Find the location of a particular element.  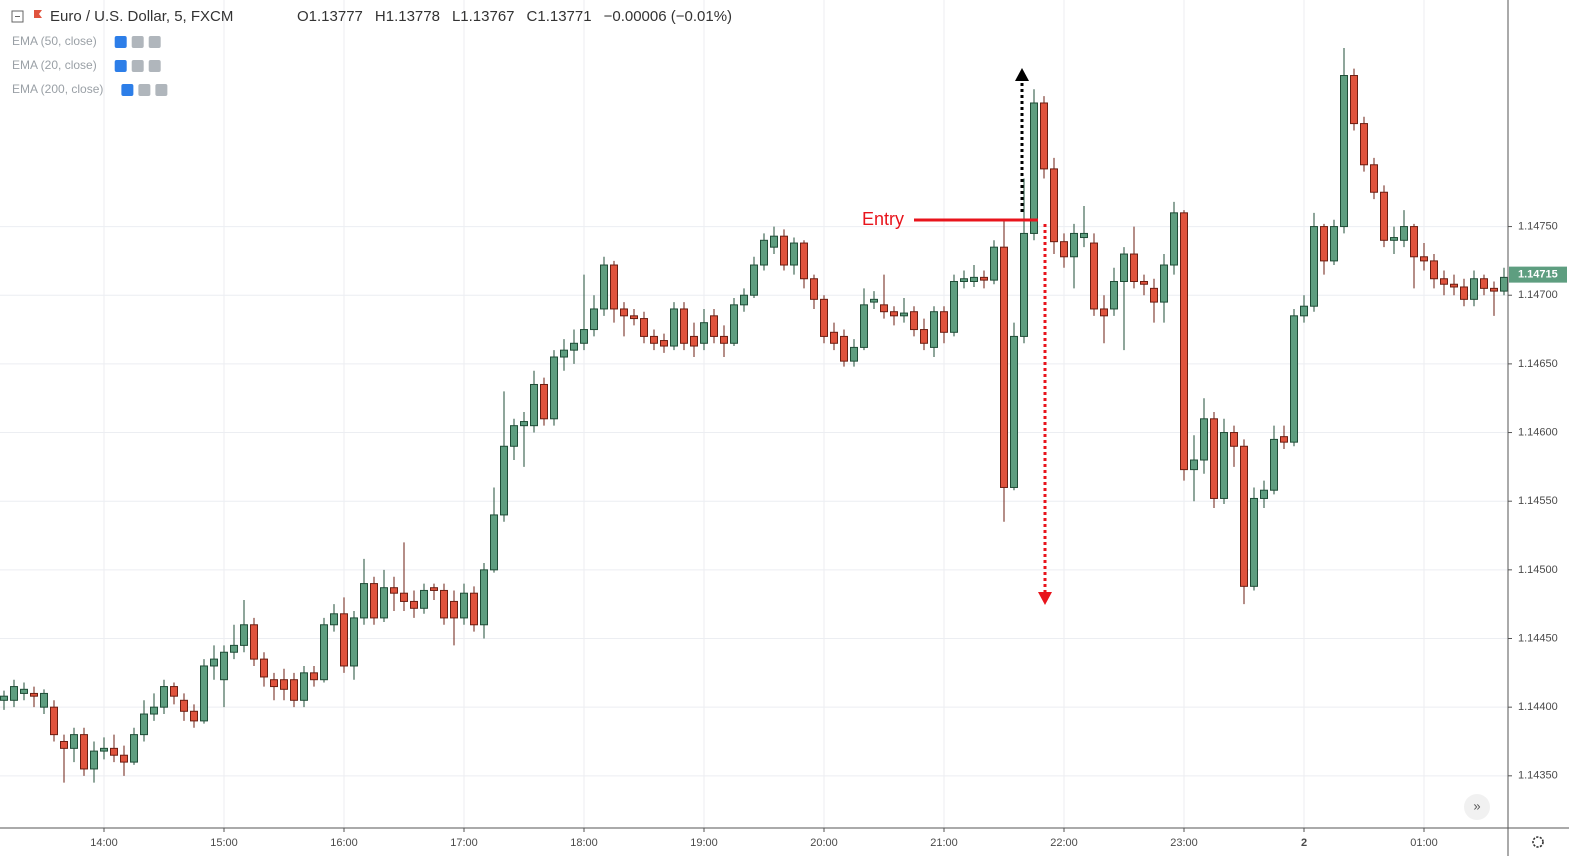

y-tick-label: 1.14650 is located at coordinates (1538, 364).